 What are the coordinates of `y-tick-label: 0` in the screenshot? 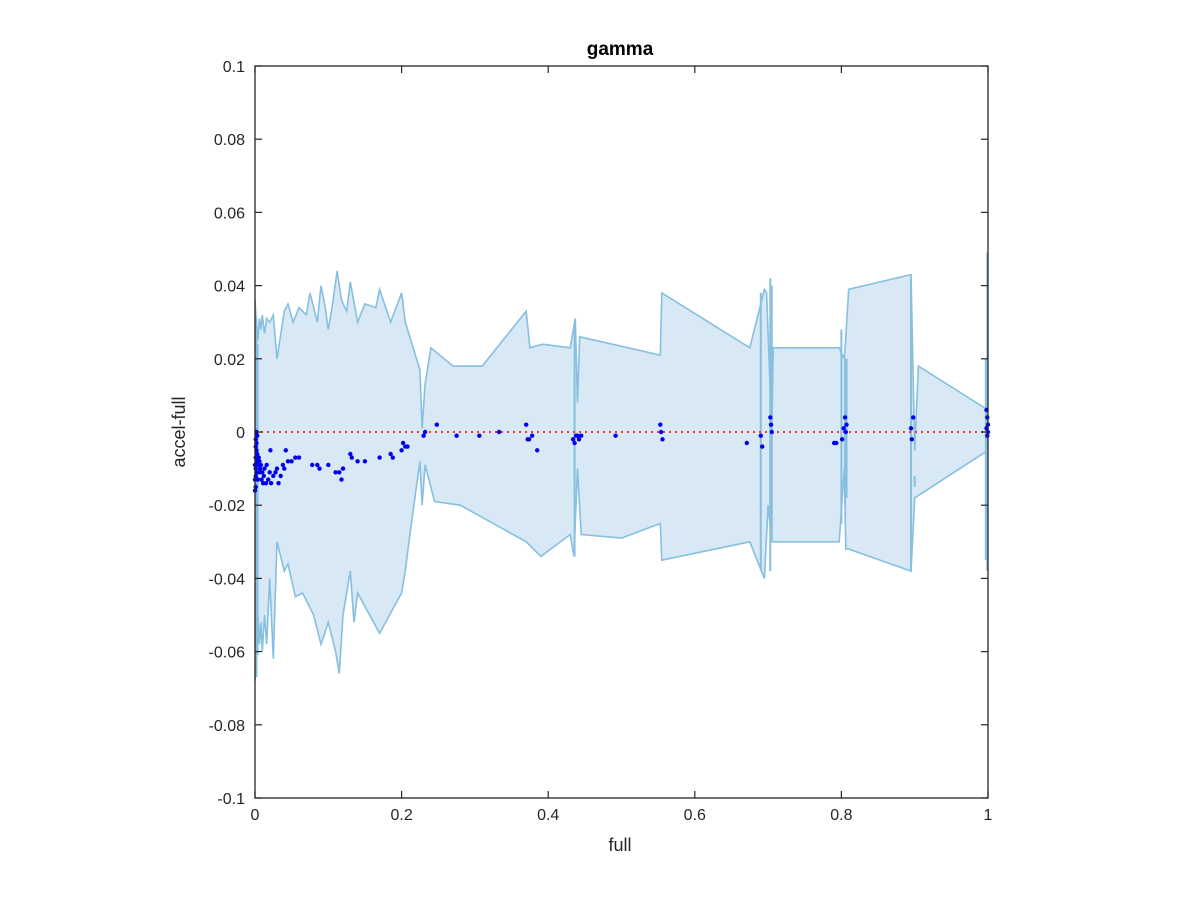 It's located at (240, 433).